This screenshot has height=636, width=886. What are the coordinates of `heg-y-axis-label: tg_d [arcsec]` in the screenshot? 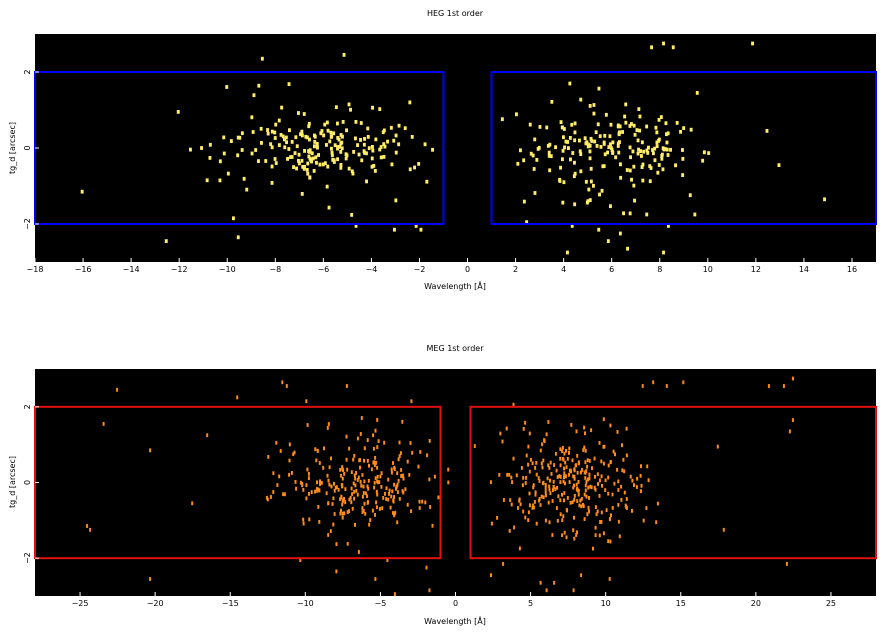 It's located at (12, 148).